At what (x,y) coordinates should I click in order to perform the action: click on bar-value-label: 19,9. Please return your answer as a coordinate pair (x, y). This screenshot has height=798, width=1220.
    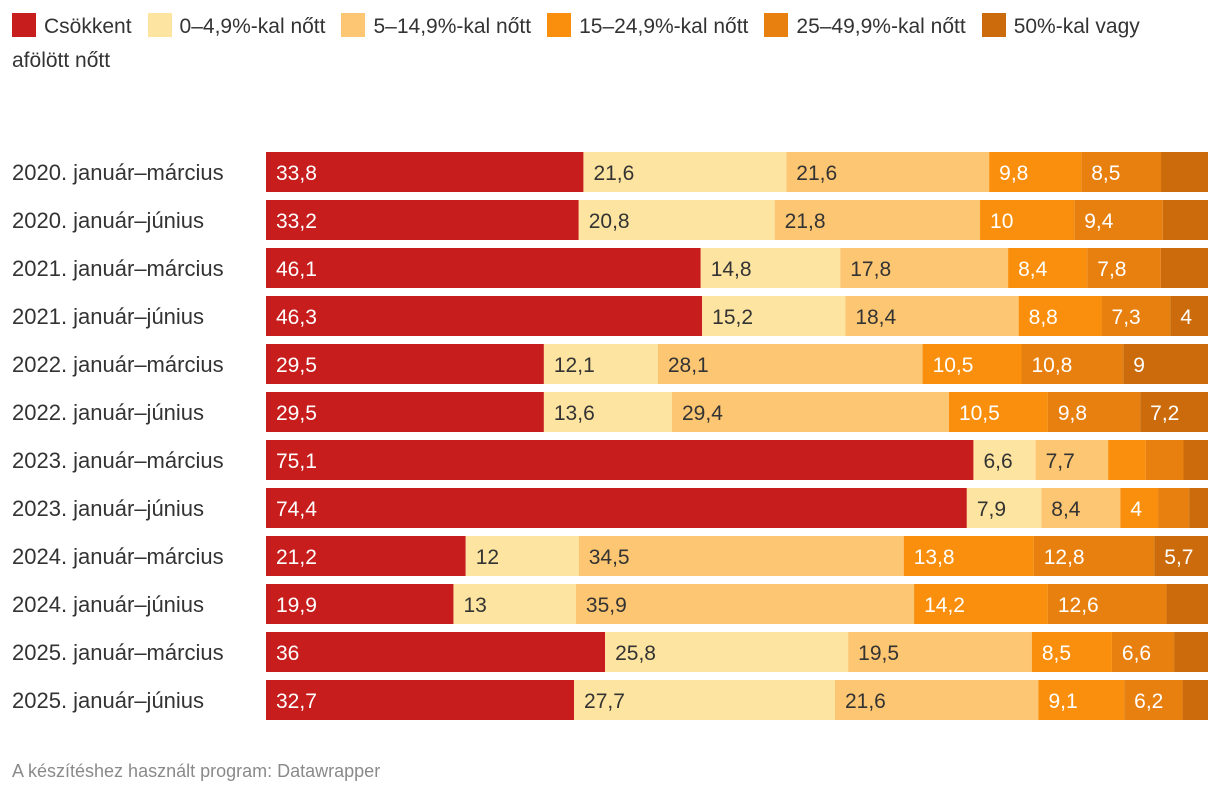
    Looking at the image, I should click on (296, 605).